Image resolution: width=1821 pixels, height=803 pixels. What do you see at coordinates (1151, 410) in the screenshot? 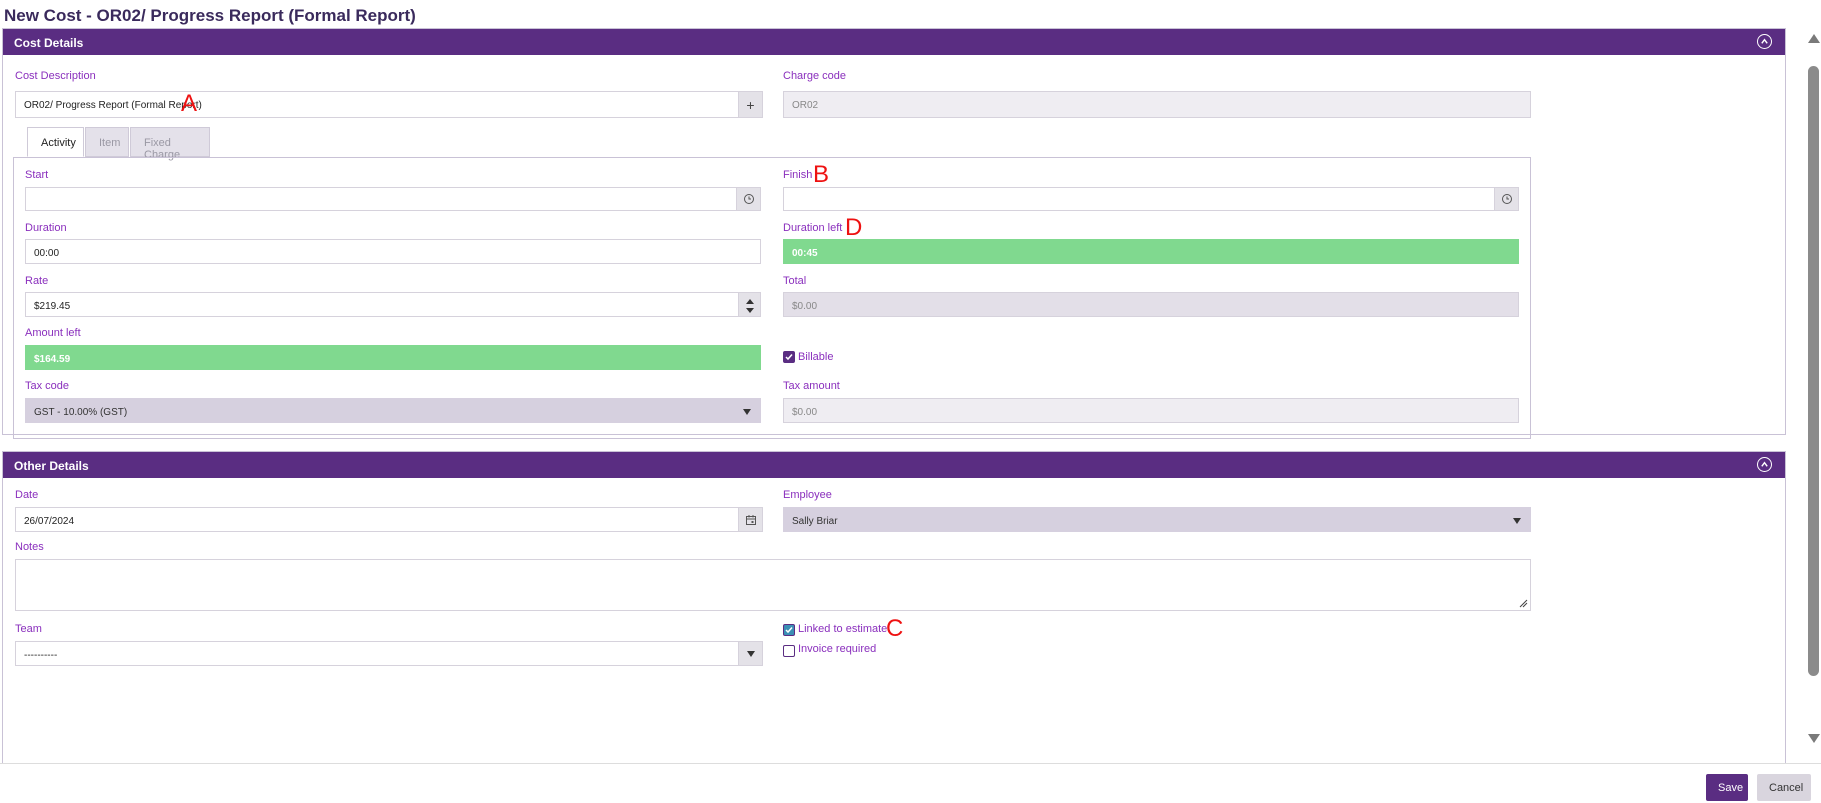
I see `tax-amount-field: $0.00` at bounding box center [1151, 410].